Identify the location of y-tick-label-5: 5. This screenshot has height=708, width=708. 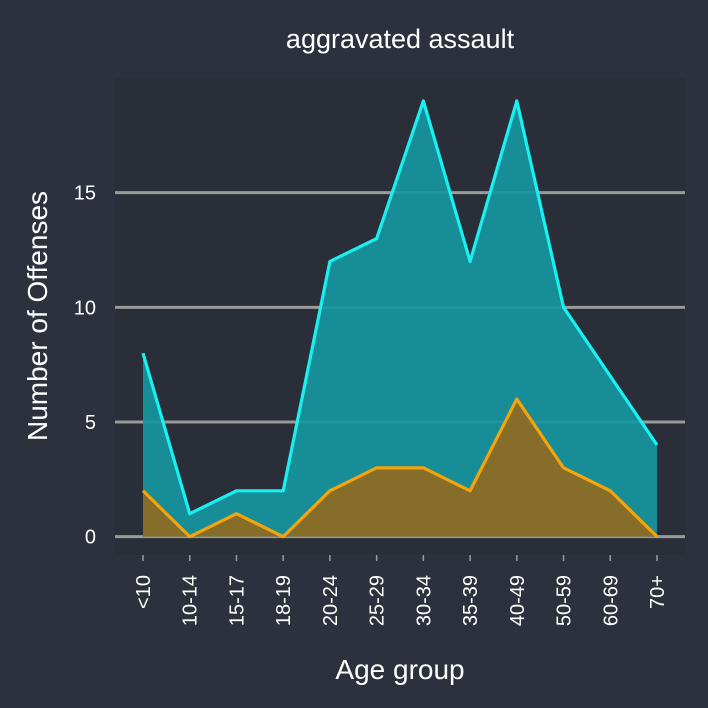
(90, 423).